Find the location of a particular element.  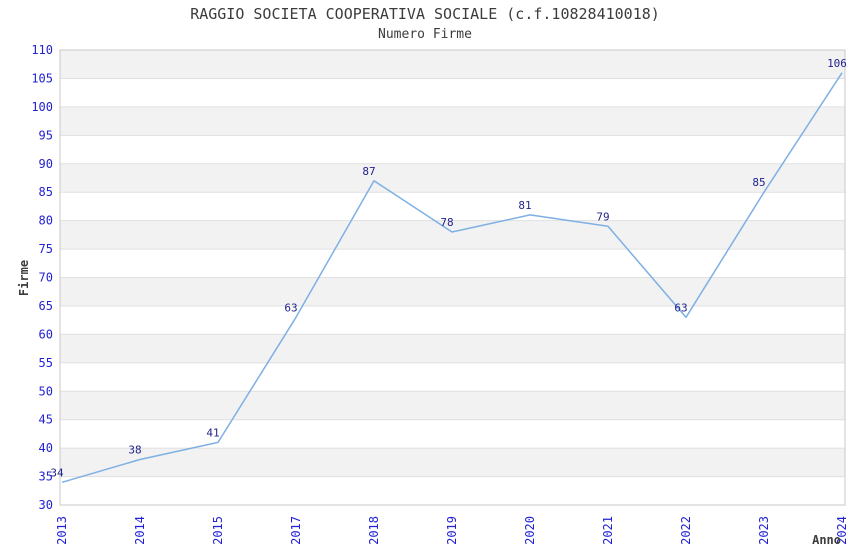

y-tick-label: 45 is located at coordinates (46, 420).